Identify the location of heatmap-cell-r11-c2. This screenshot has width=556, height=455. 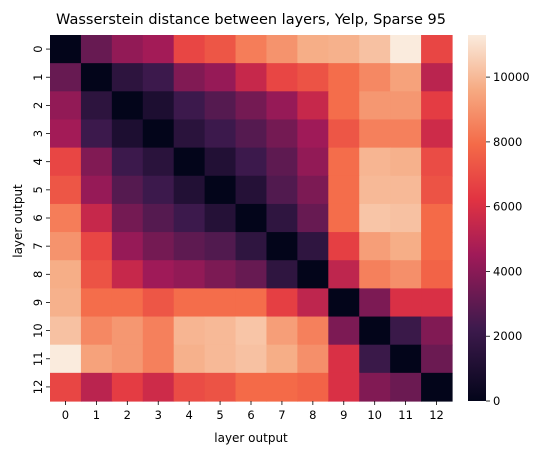
(127, 359).